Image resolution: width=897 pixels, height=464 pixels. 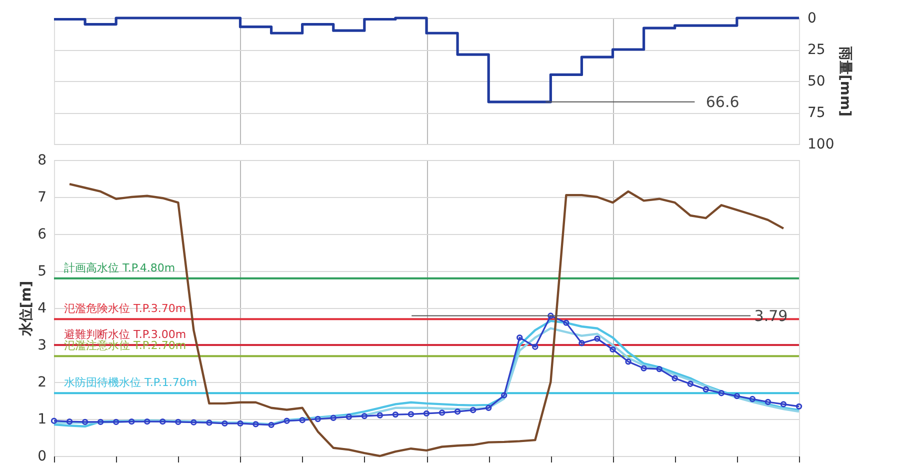 I want to click on y-axis-title: 水位[m], so click(x=26, y=309).